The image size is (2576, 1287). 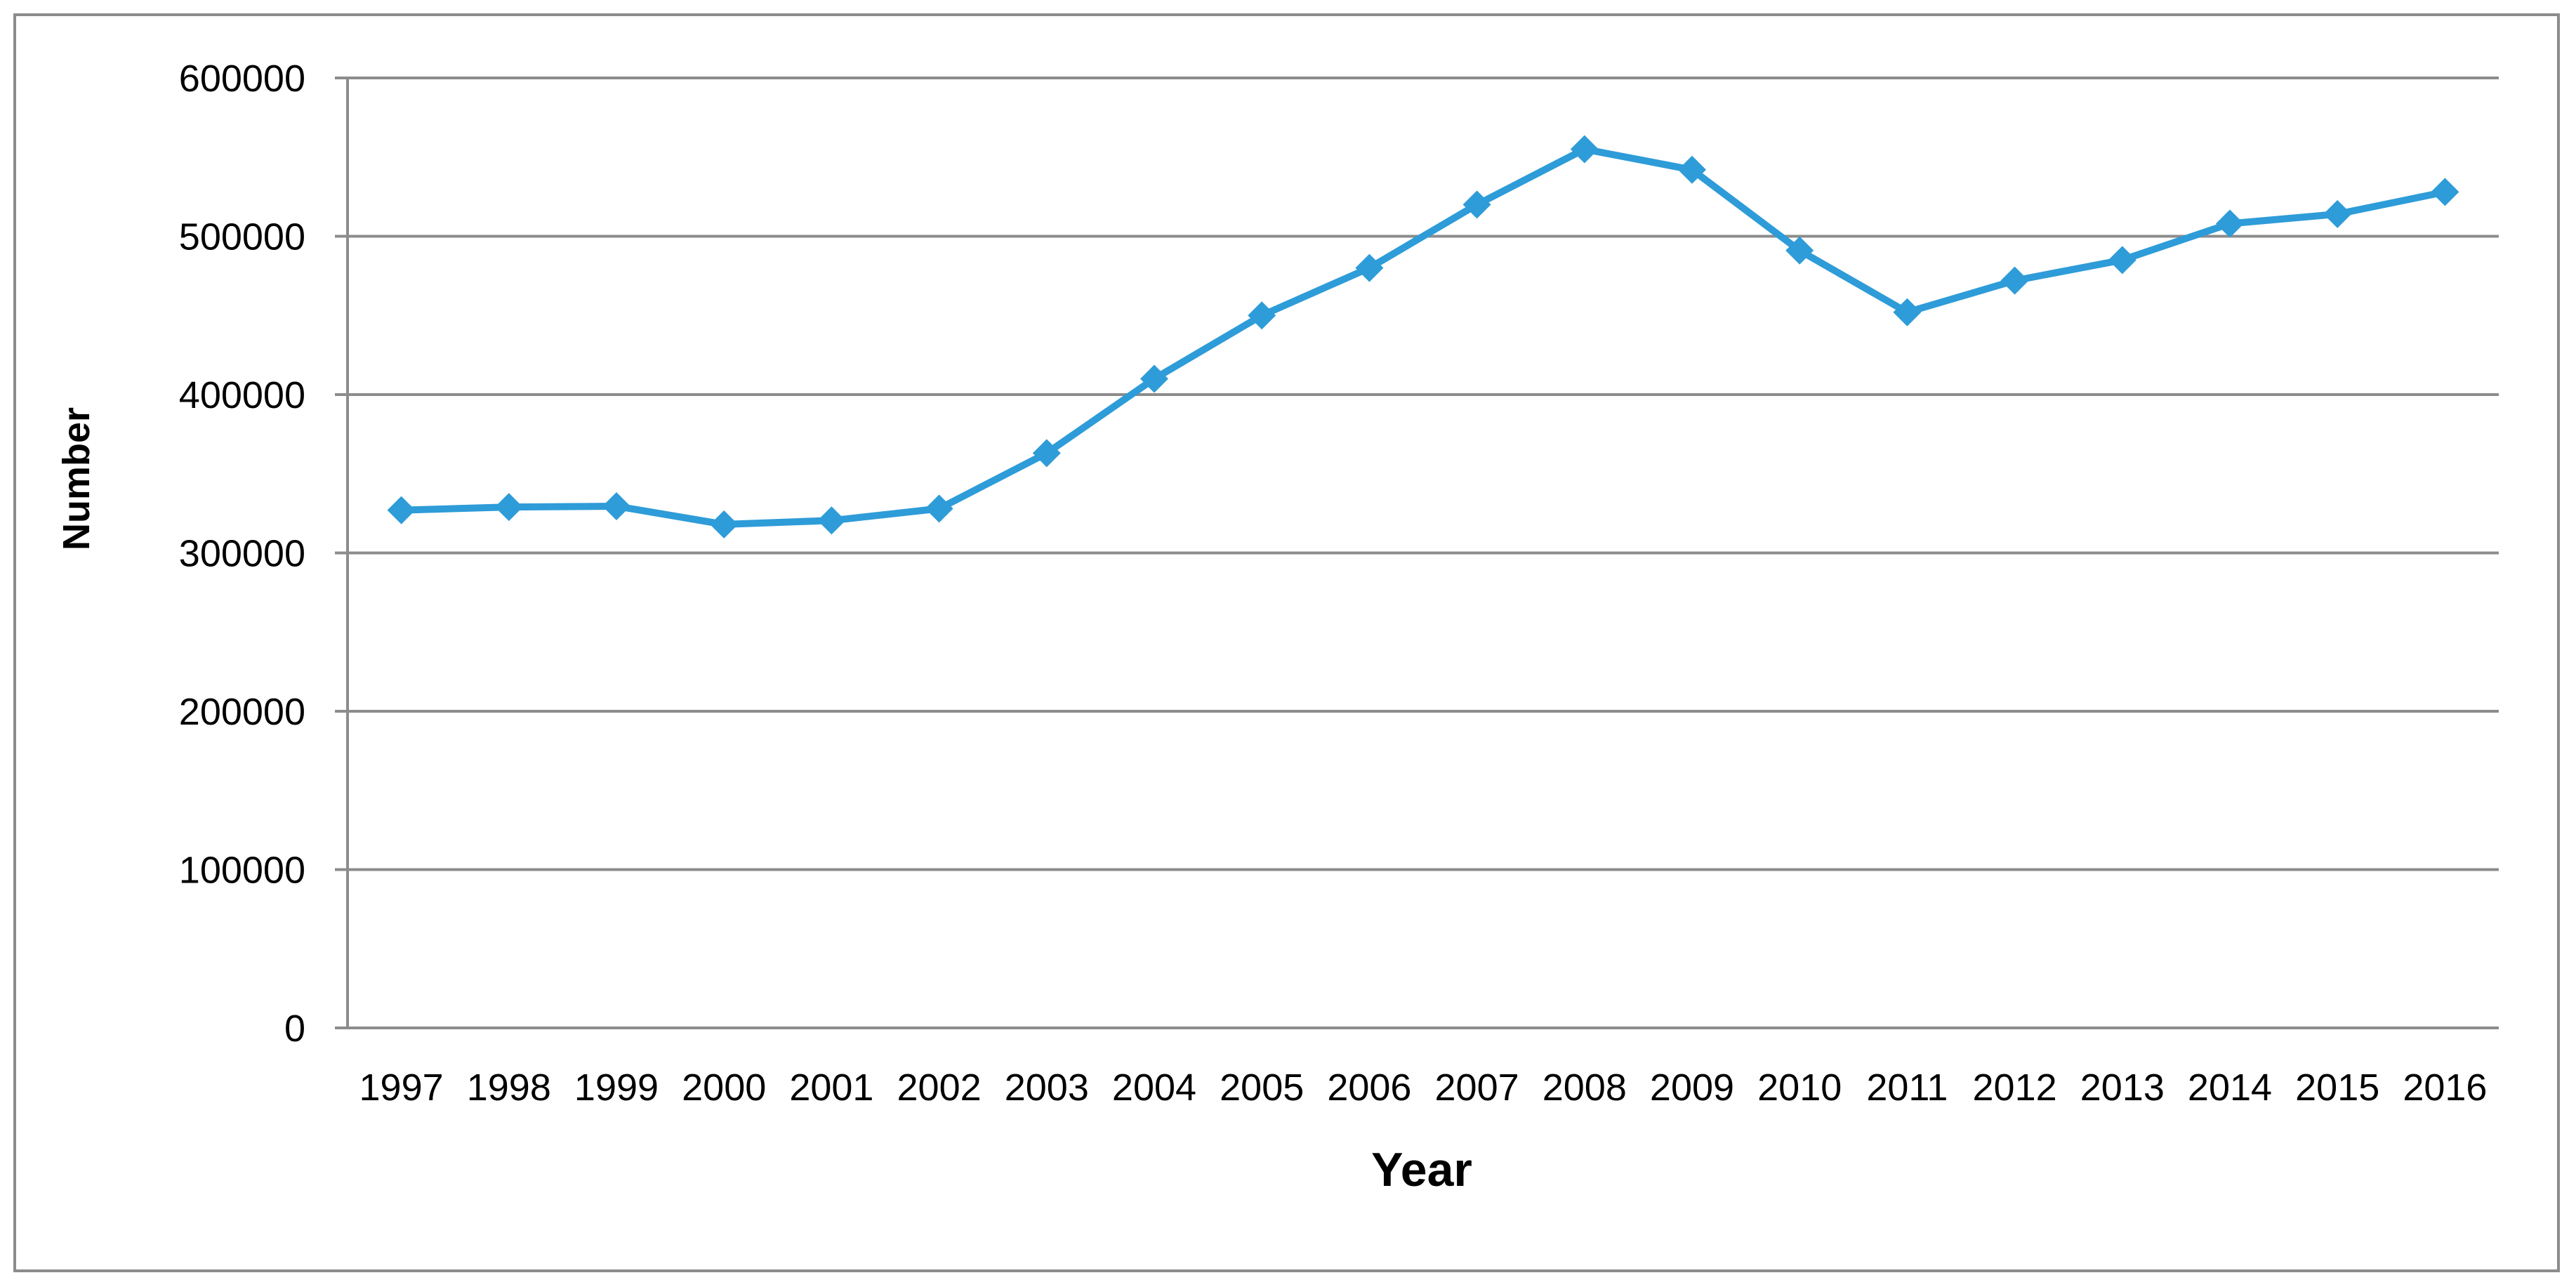 I want to click on y-tick-labels: 0 100000 200000 300000 400000 500000 600000, so click(x=242, y=554).